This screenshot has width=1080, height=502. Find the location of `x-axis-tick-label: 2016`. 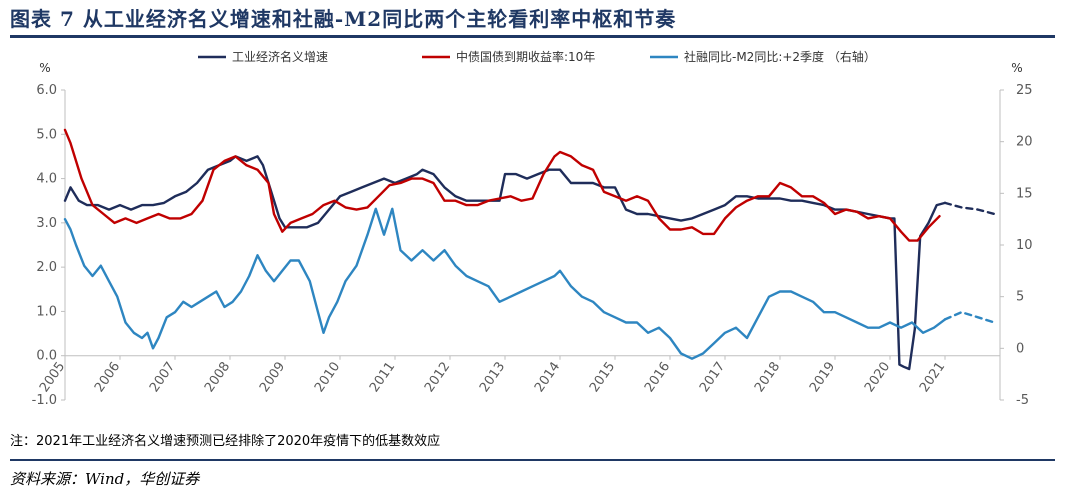

x-axis-tick-label: 2016 is located at coordinates (657, 377).